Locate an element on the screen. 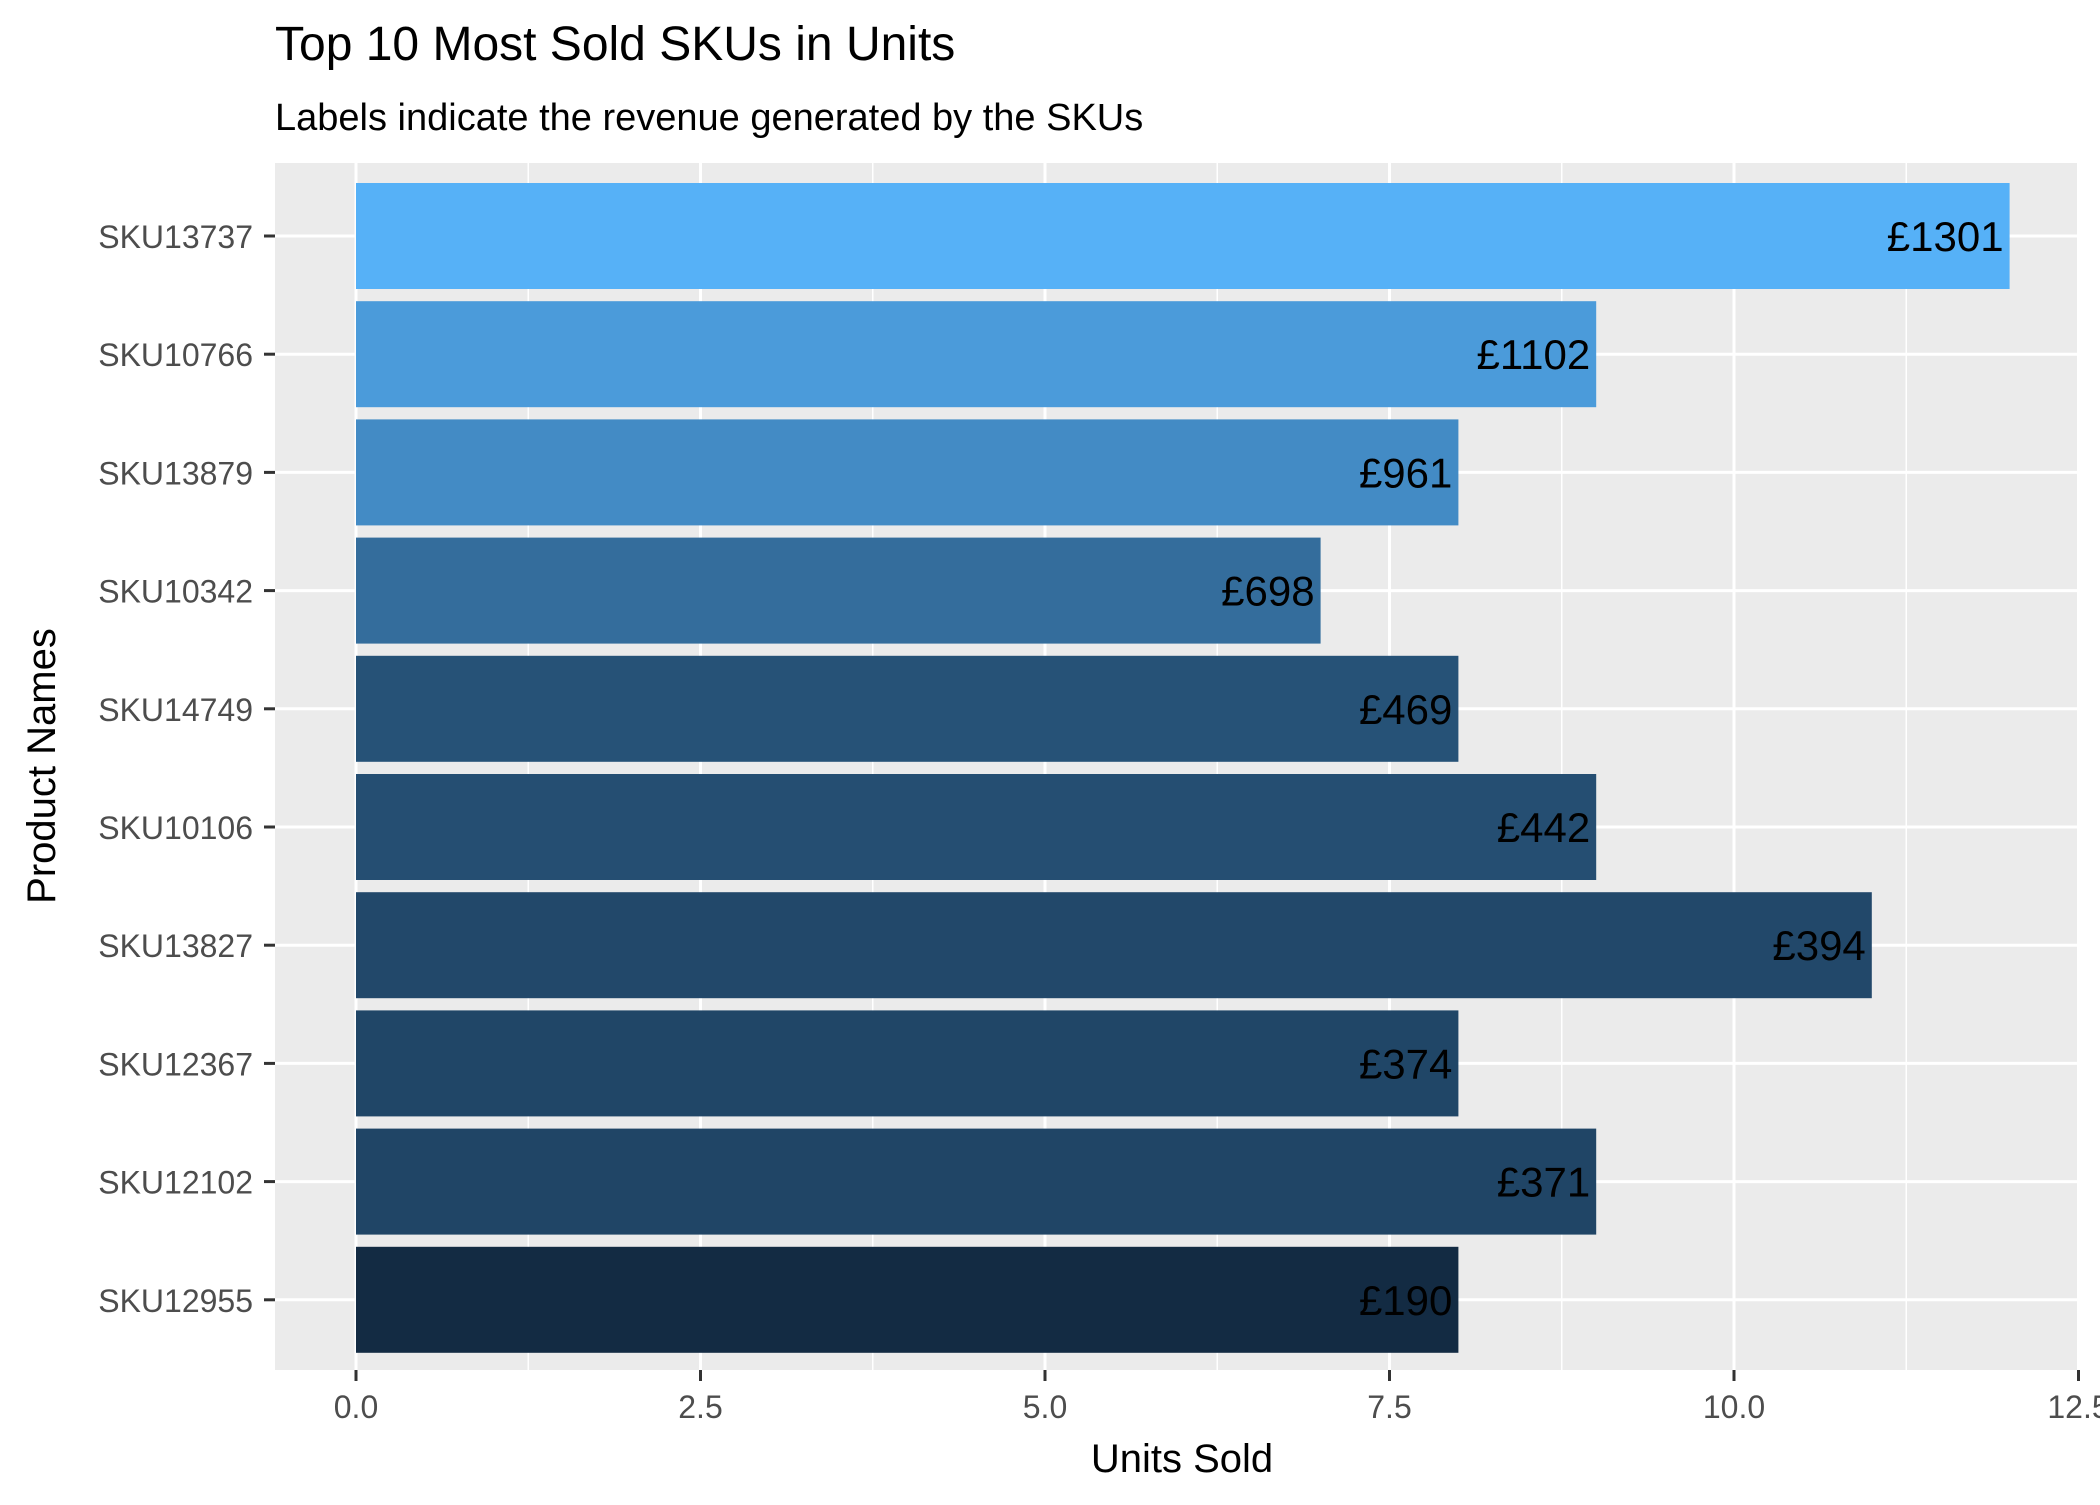 This screenshot has width=2100, height=1505. bar-value-label: £442 is located at coordinates (1543, 827).